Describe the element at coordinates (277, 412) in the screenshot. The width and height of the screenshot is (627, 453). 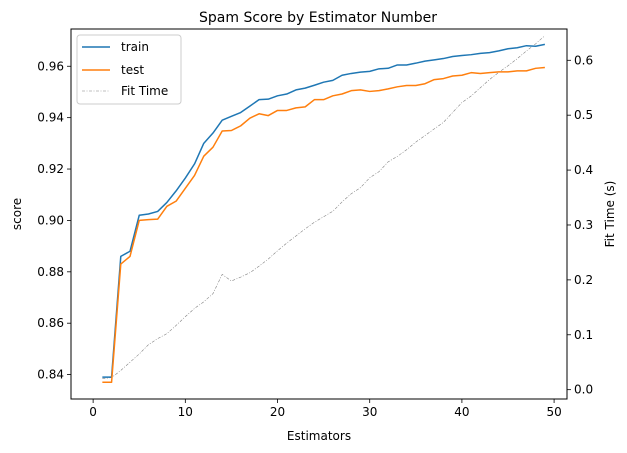
I see `x-tick-label: 20` at that location.